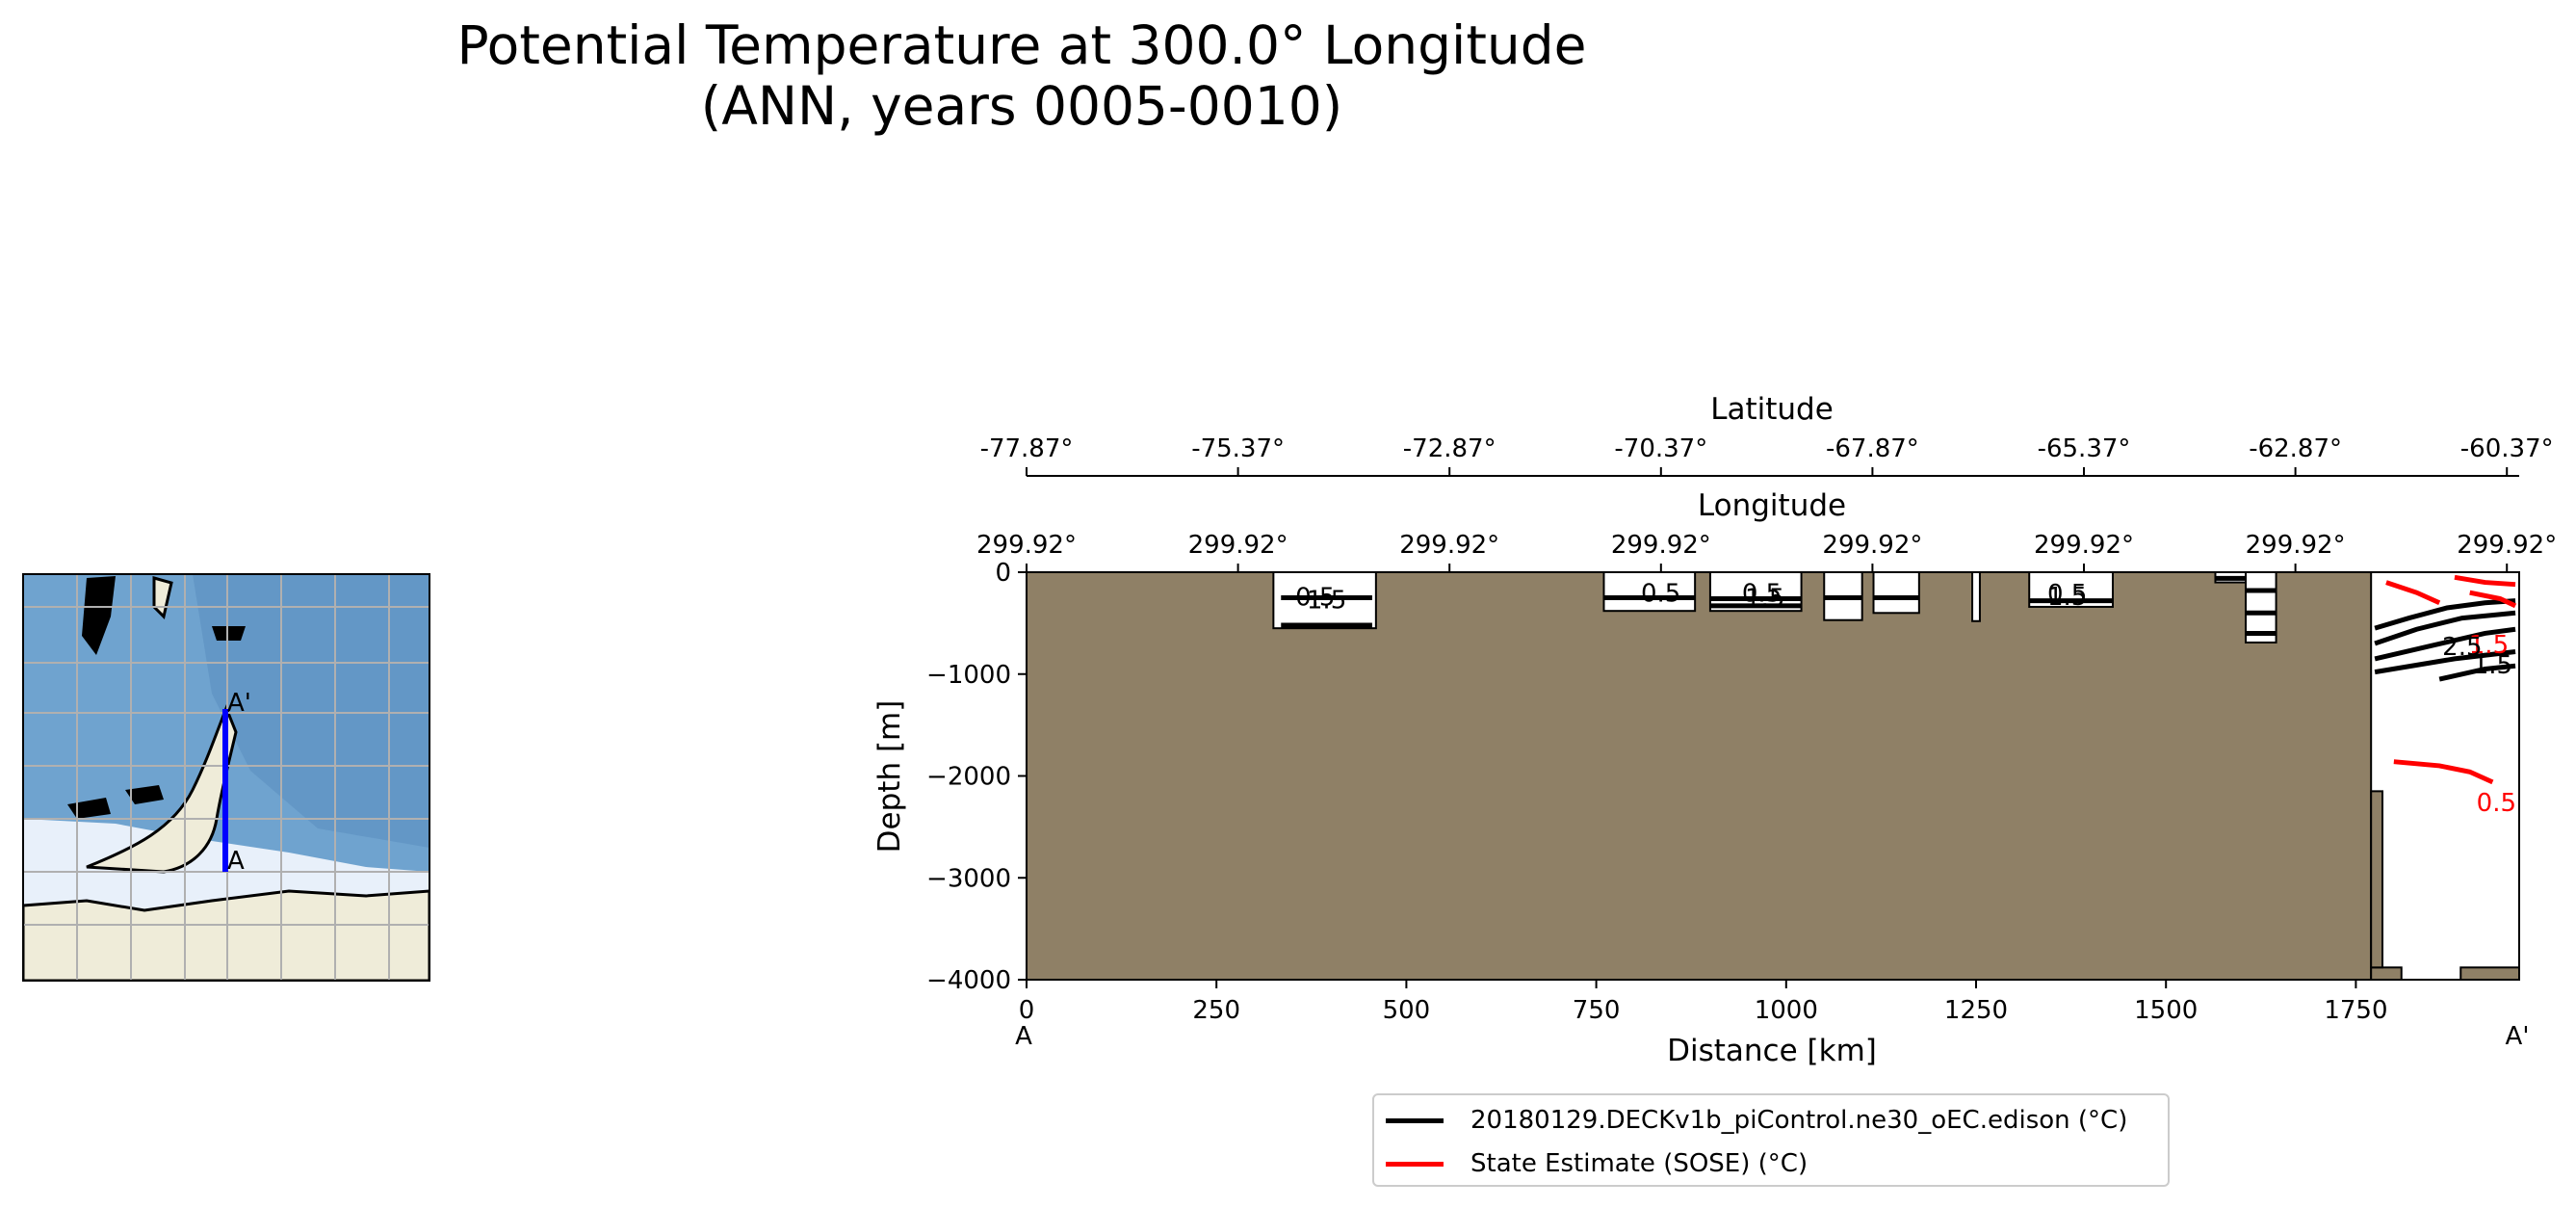 The height and width of the screenshot is (1208, 2576). Describe the element at coordinates (1027, 448) in the screenshot. I see `lat-tick-label: -77.87°` at that location.